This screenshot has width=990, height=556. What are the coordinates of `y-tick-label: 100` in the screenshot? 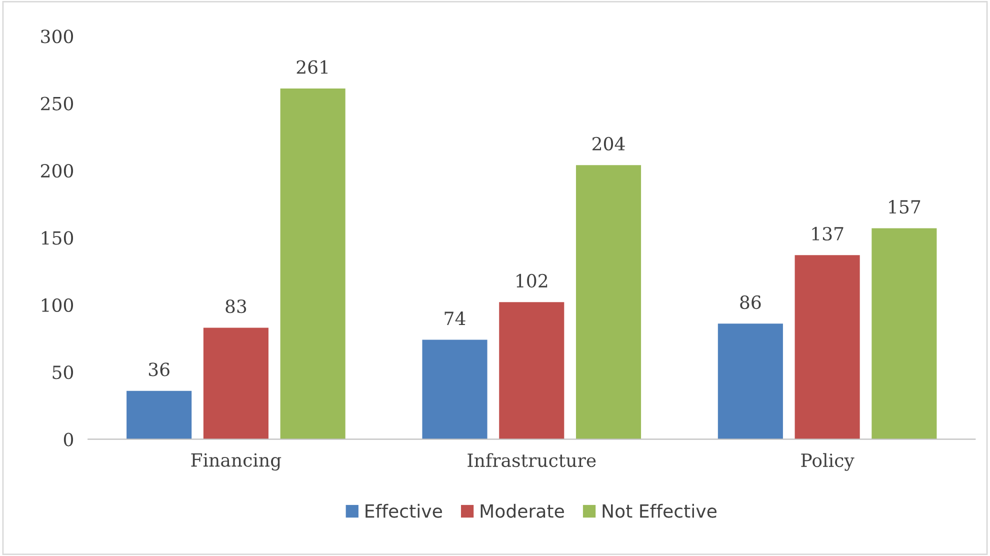 It's located at (58, 305).